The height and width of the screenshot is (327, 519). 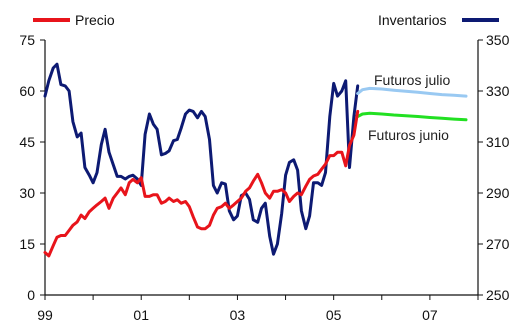 I want to click on x-tick-label: 03, so click(x=238, y=315).